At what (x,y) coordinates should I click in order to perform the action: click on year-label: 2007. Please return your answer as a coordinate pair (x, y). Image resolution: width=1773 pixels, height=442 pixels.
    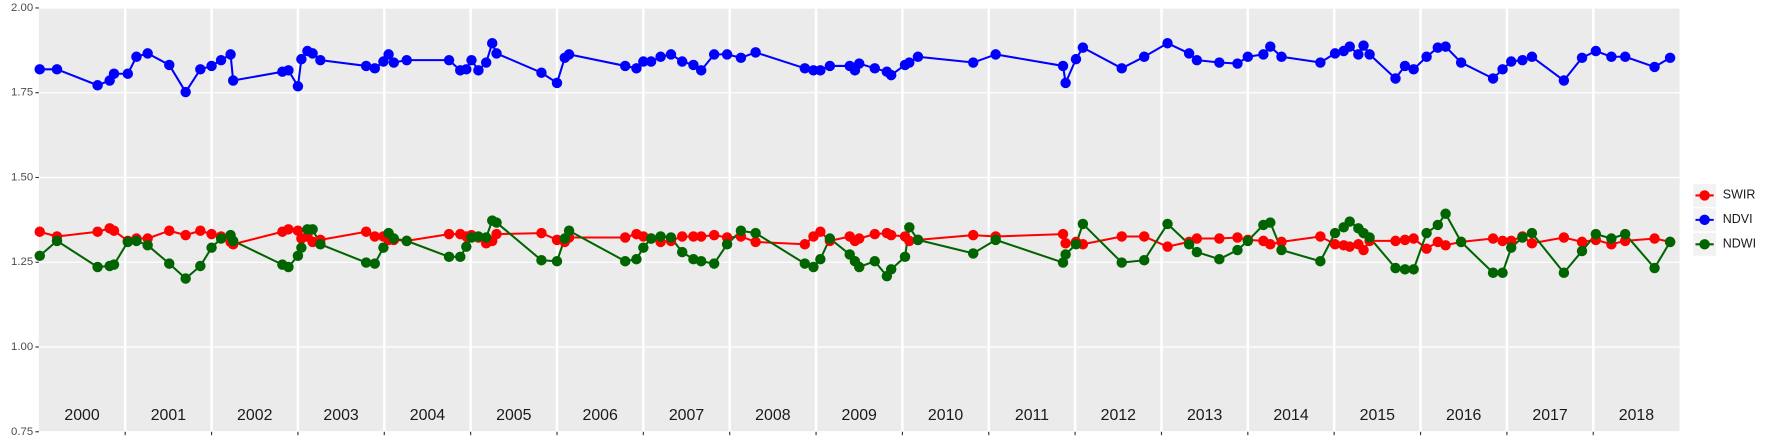
    Looking at the image, I should click on (687, 415).